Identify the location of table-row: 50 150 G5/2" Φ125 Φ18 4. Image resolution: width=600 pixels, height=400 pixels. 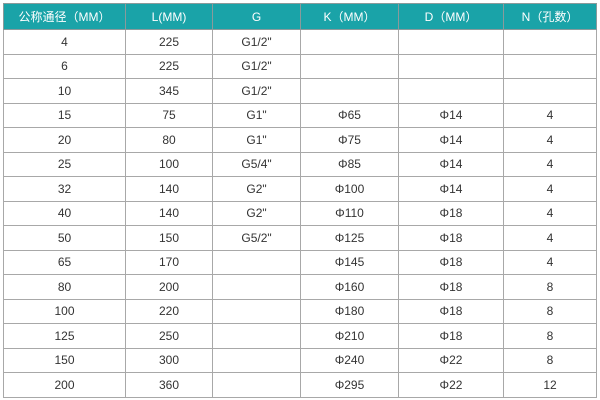
(300, 238).